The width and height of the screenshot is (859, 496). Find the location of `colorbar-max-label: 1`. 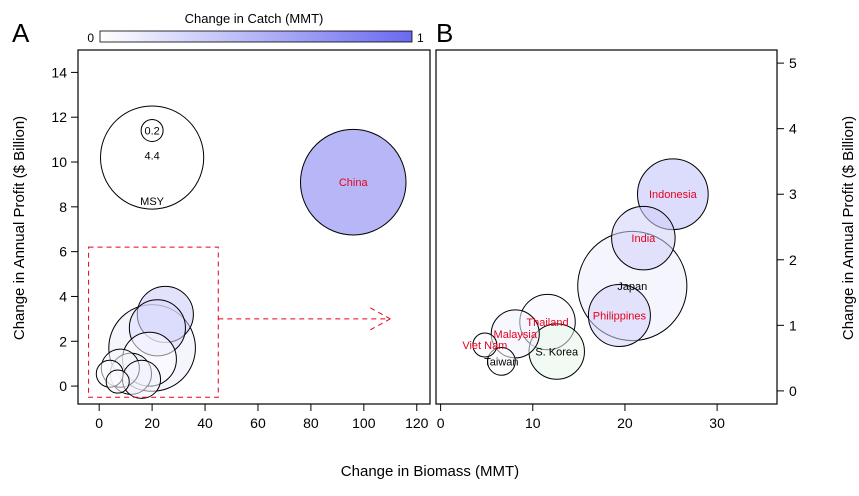

colorbar-max-label: 1 is located at coordinates (420, 38).